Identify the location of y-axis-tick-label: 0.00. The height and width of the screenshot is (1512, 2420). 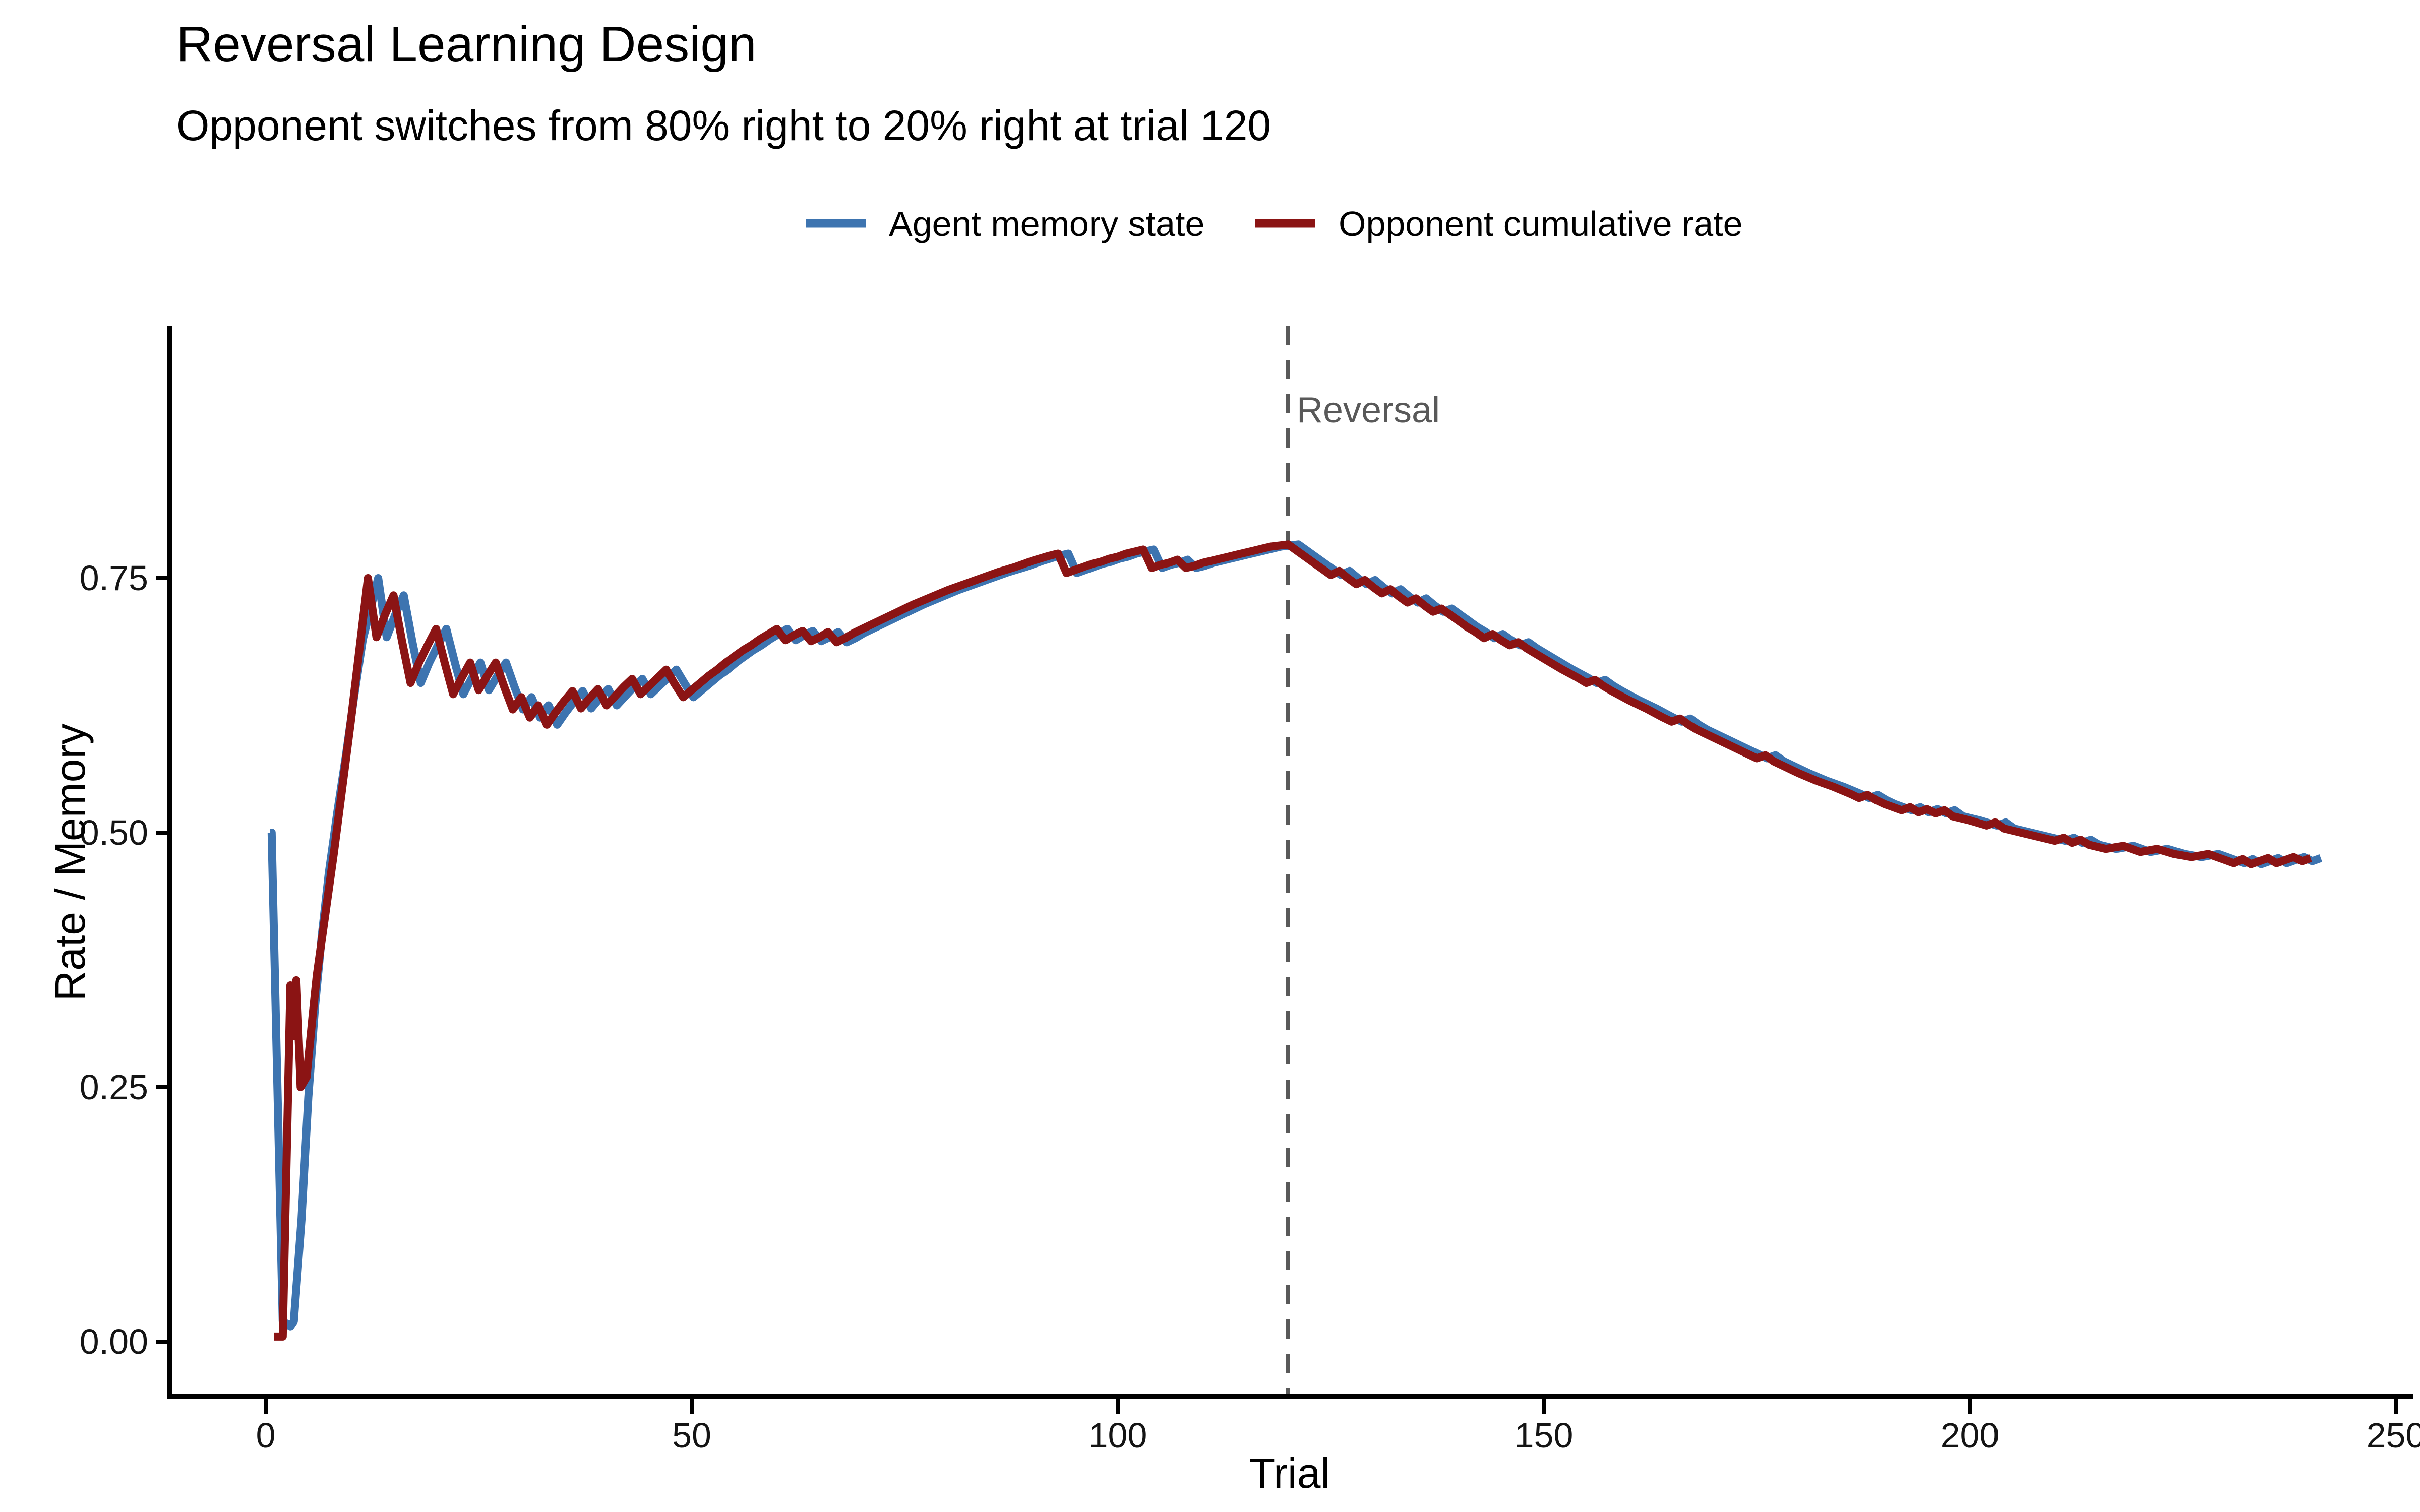
(114, 1341).